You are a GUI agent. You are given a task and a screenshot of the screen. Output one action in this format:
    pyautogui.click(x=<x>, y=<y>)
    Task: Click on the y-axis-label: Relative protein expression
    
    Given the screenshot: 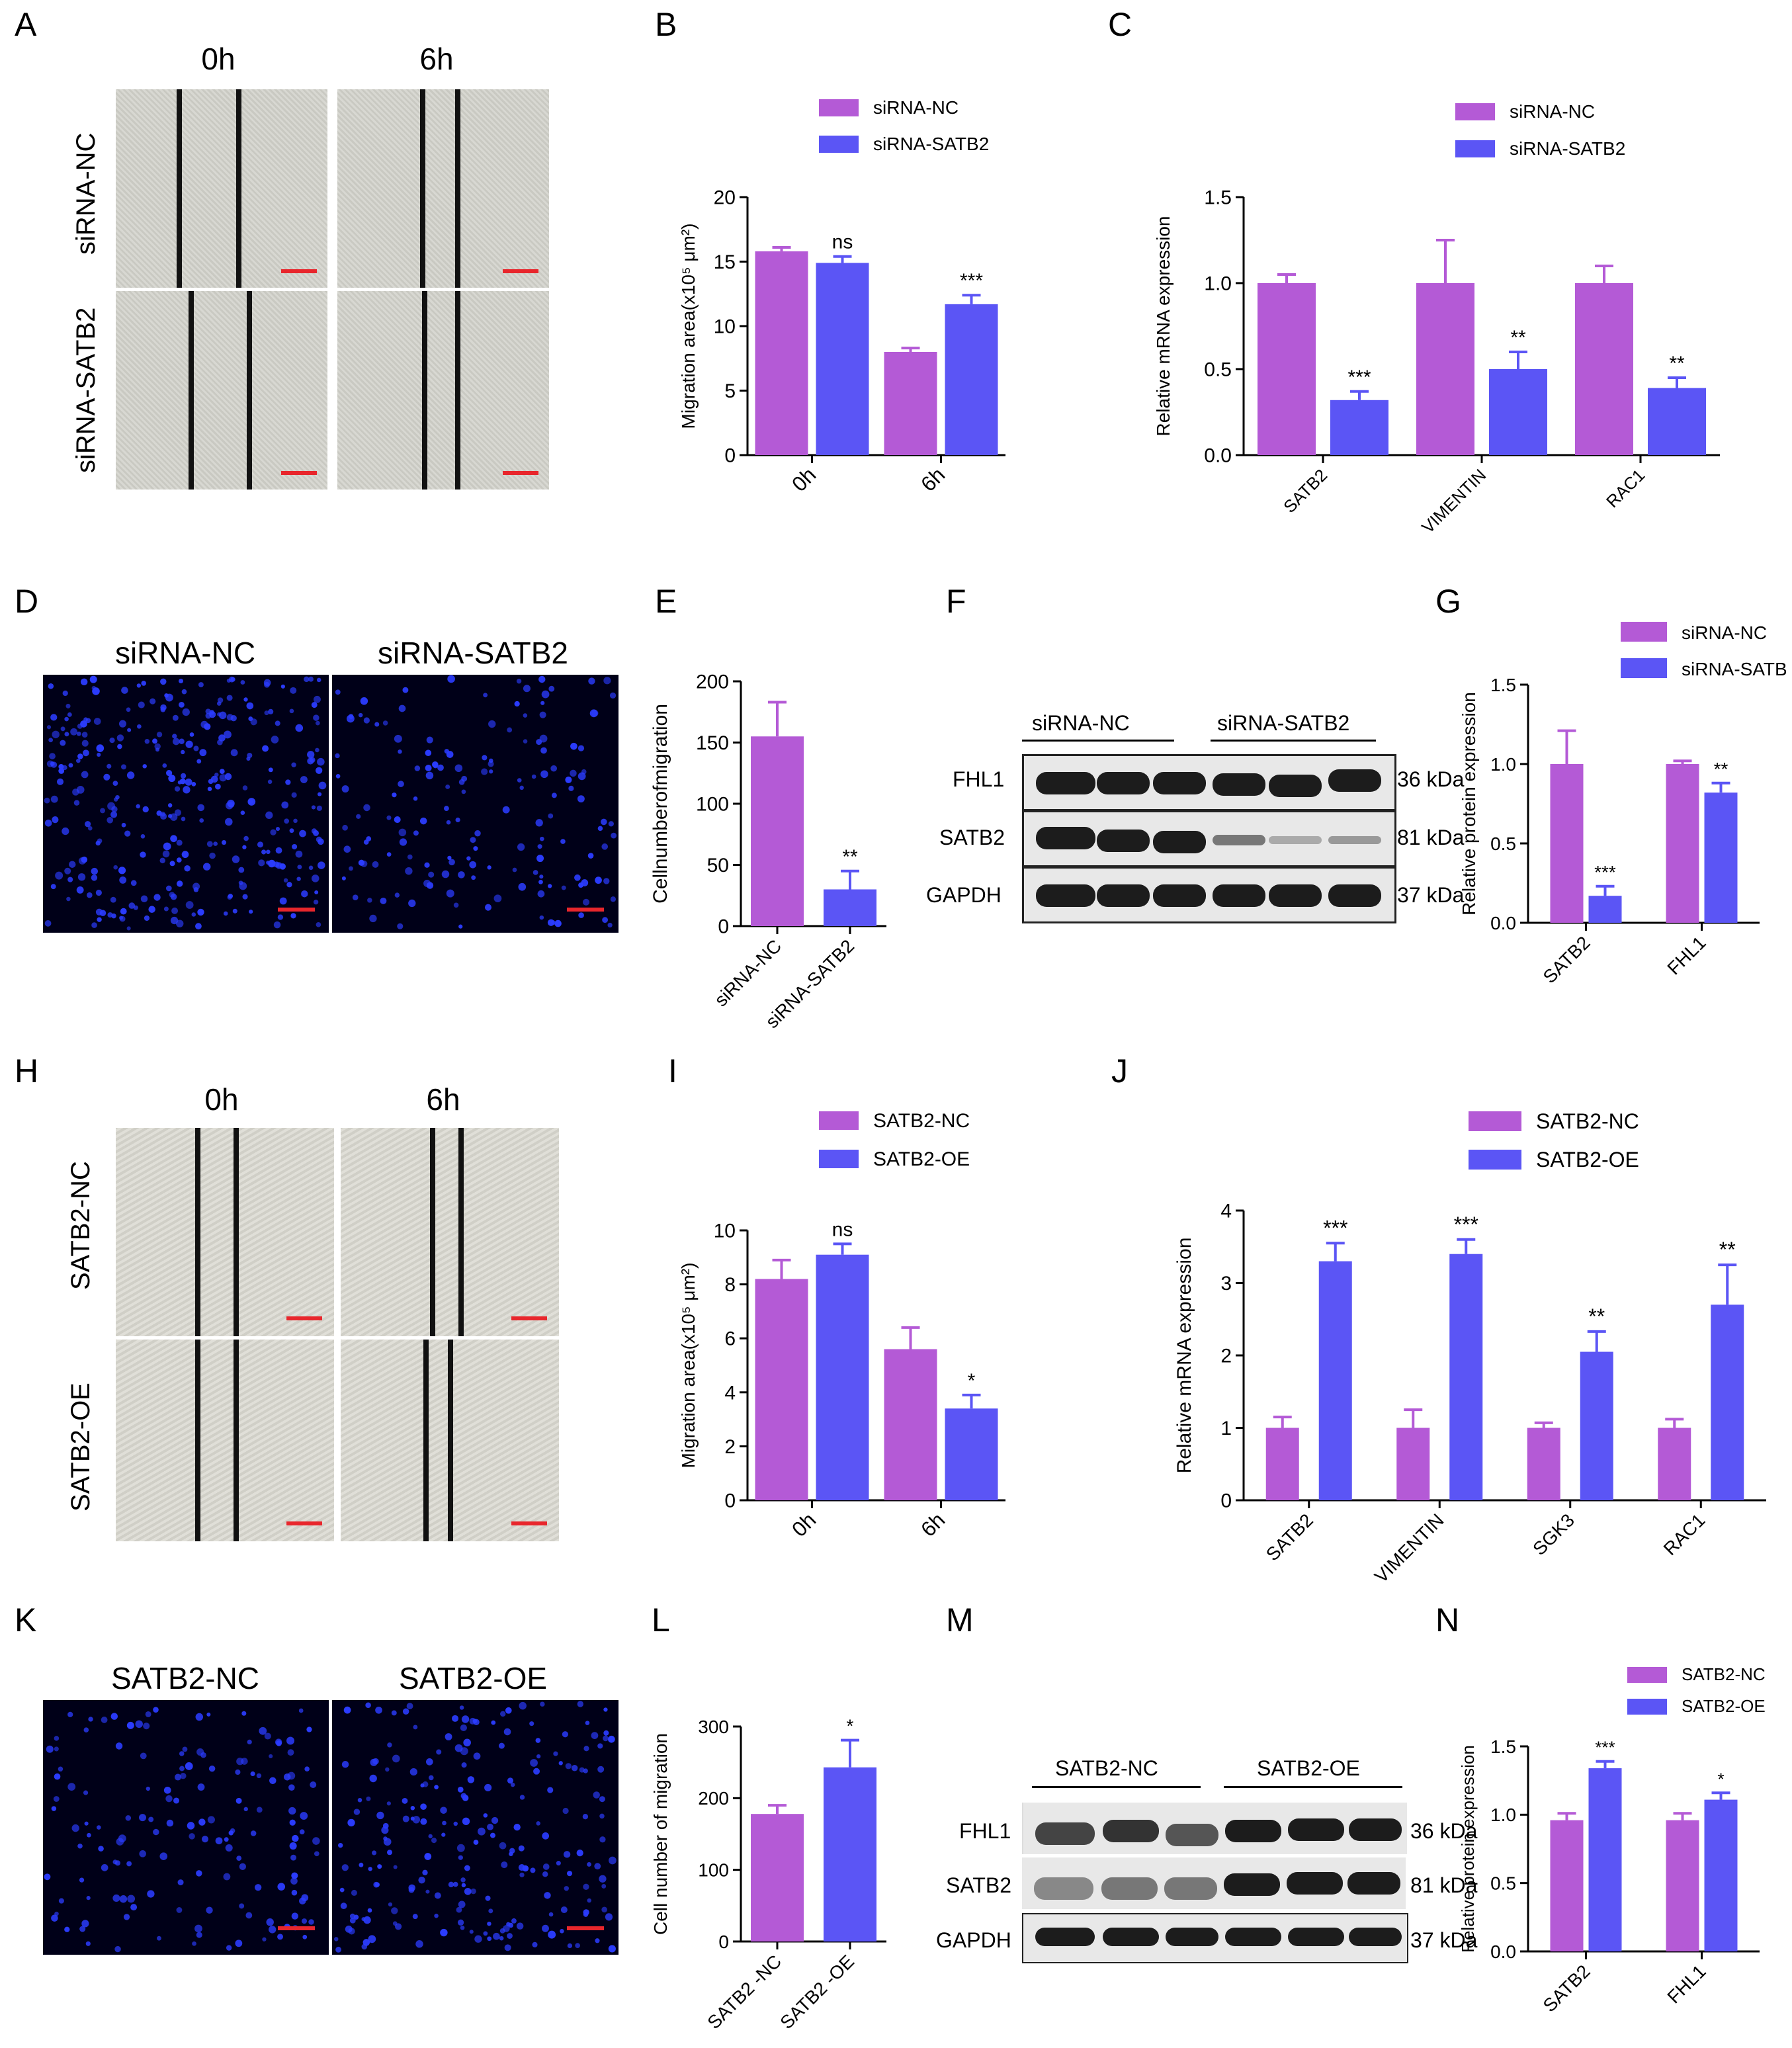 What is the action you would take?
    pyautogui.click(x=1469, y=804)
    